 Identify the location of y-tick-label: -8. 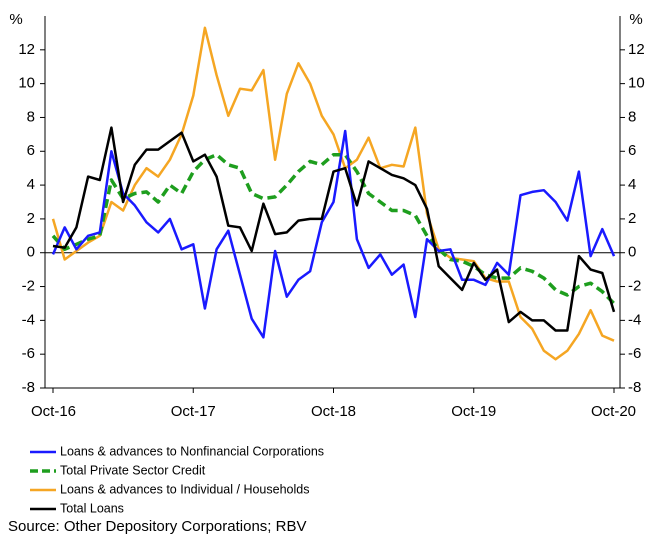
(28, 387).